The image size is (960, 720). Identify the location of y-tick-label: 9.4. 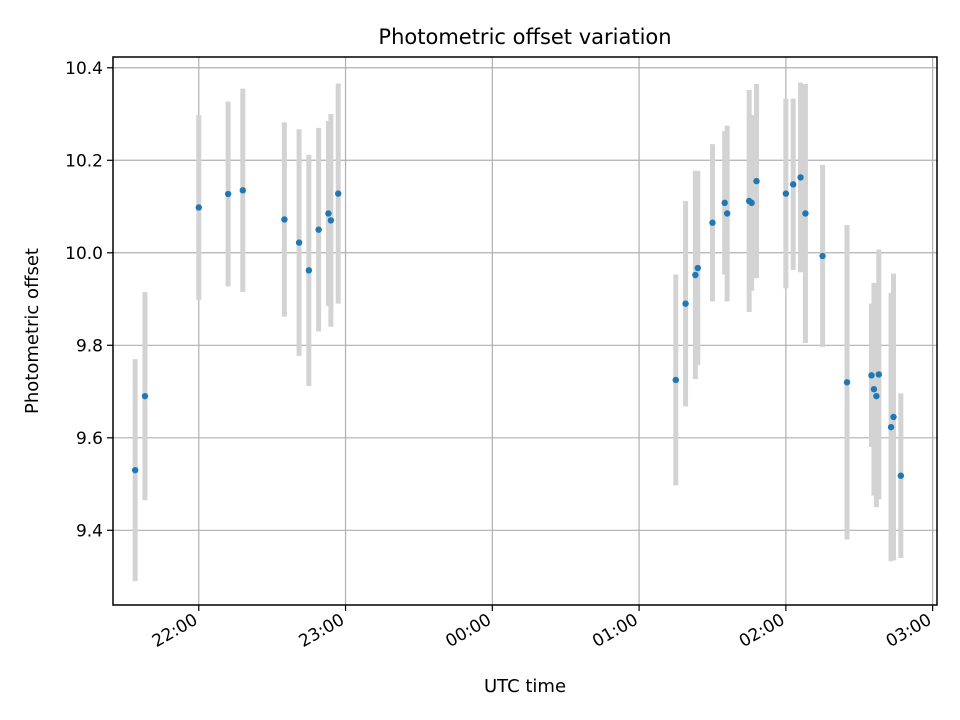
(89, 531).